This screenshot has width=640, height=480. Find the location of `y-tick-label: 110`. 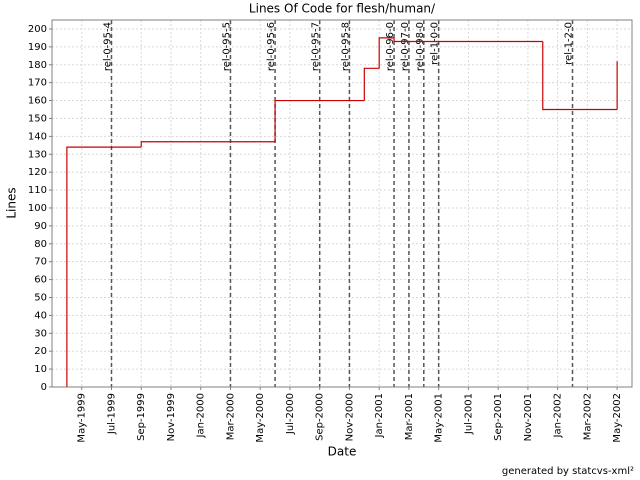

y-tick-label: 110 is located at coordinates (37, 190).